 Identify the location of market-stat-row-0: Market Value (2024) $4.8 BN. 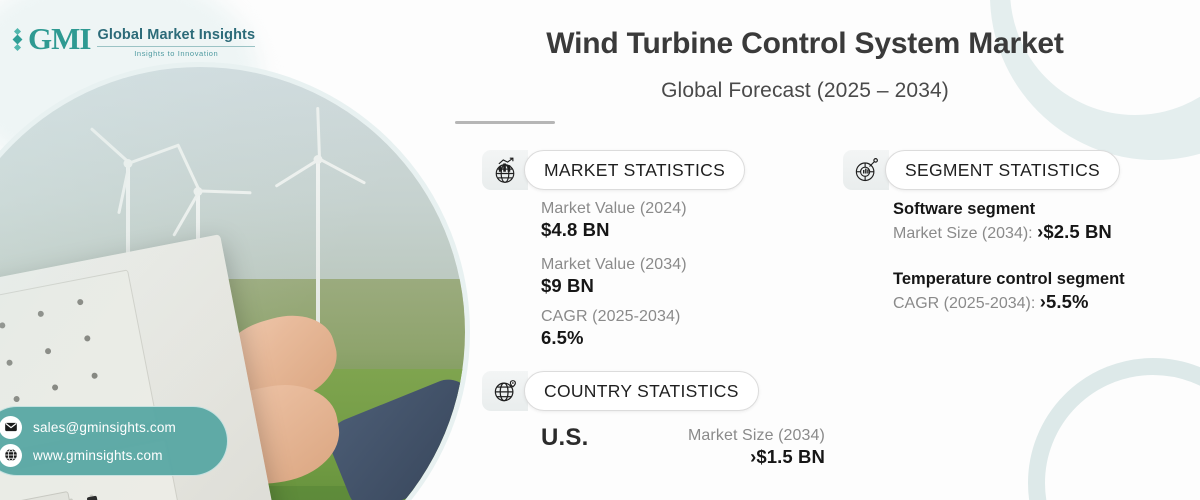
(614, 220).